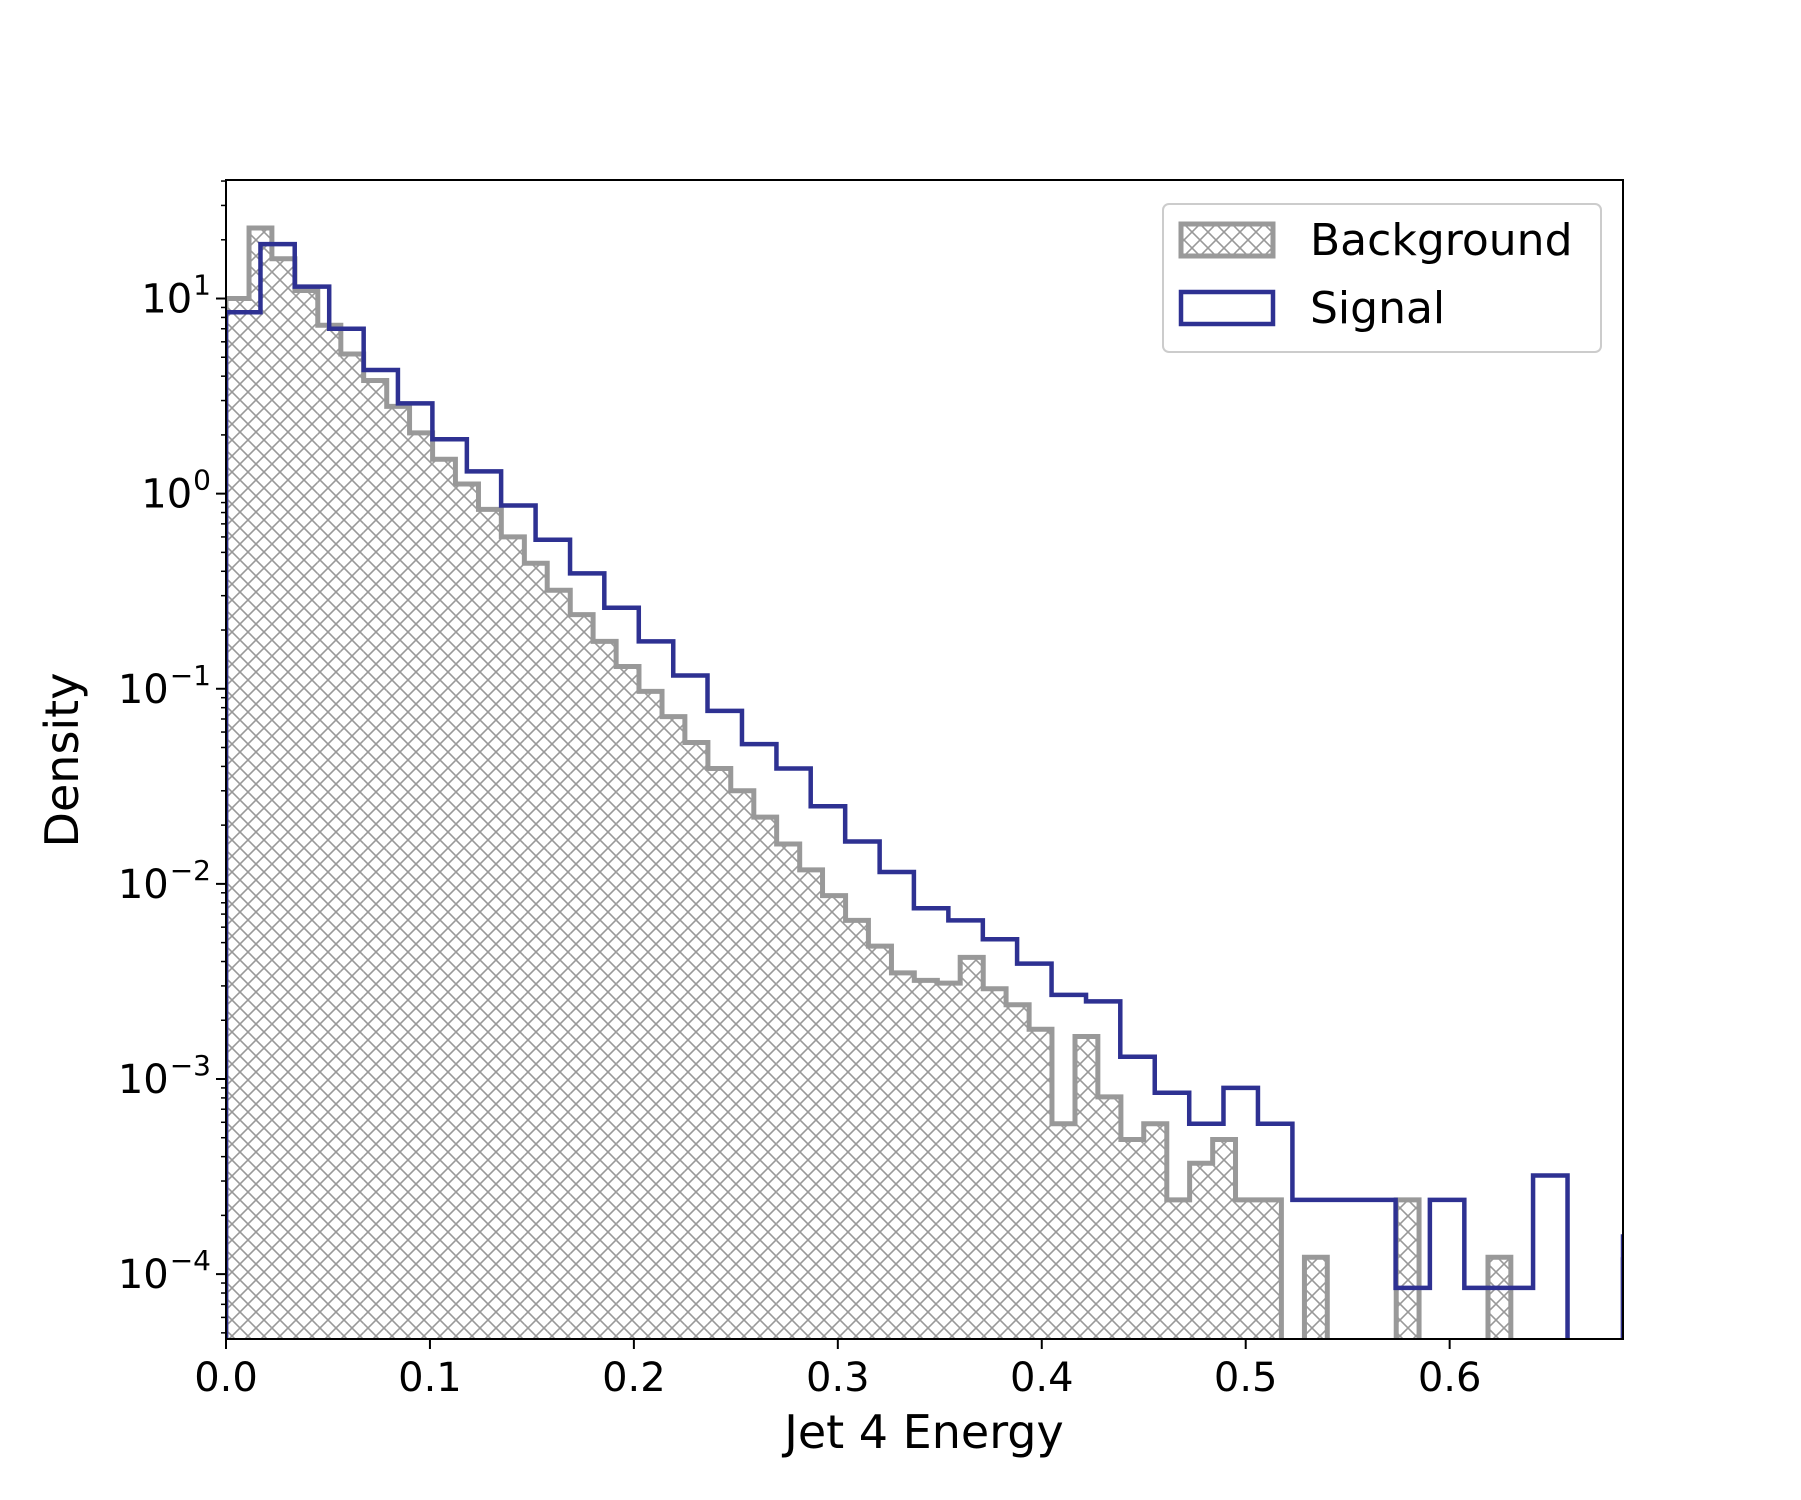 The image size is (1801, 1500). What do you see at coordinates (190, 1260) in the screenshot?
I see `y-tick-exponent: −4` at bounding box center [190, 1260].